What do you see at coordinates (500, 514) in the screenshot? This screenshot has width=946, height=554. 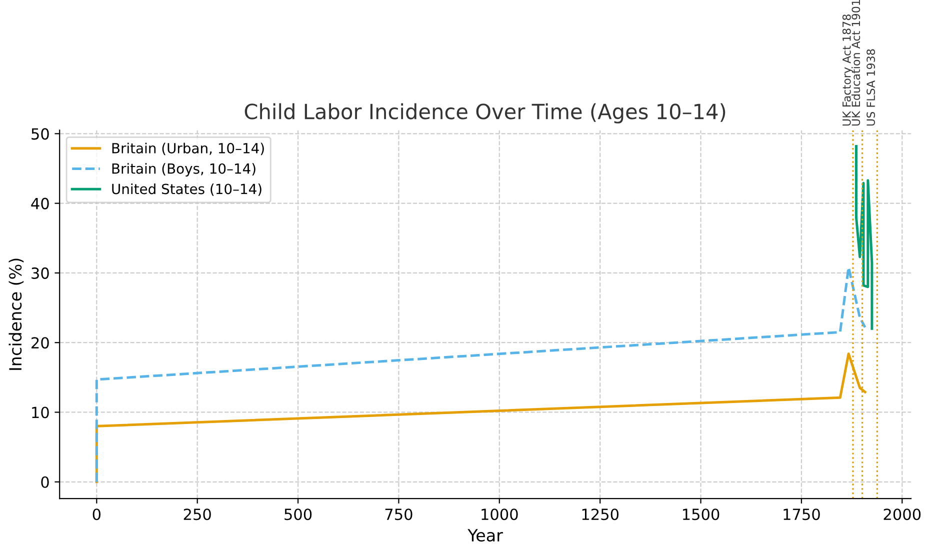 I see `x-tick-label: 1000` at bounding box center [500, 514].